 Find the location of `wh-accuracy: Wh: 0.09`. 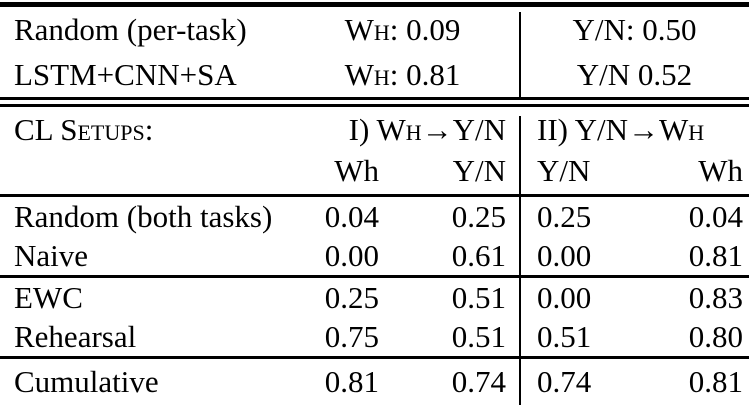

wh-accuracy: Wh: 0.09 is located at coordinates (402, 29).